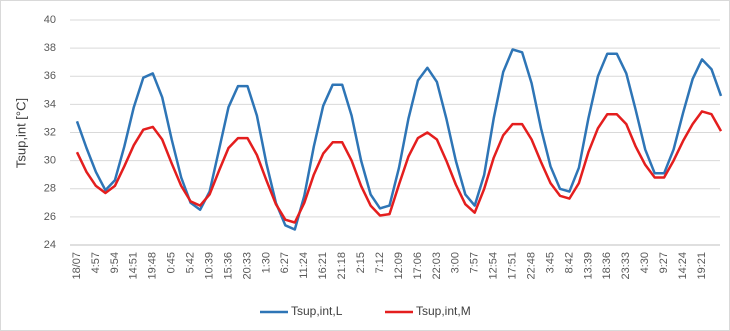 This screenshot has height=331, width=730. I want to click on y-tick-label: 36, so click(50, 76).